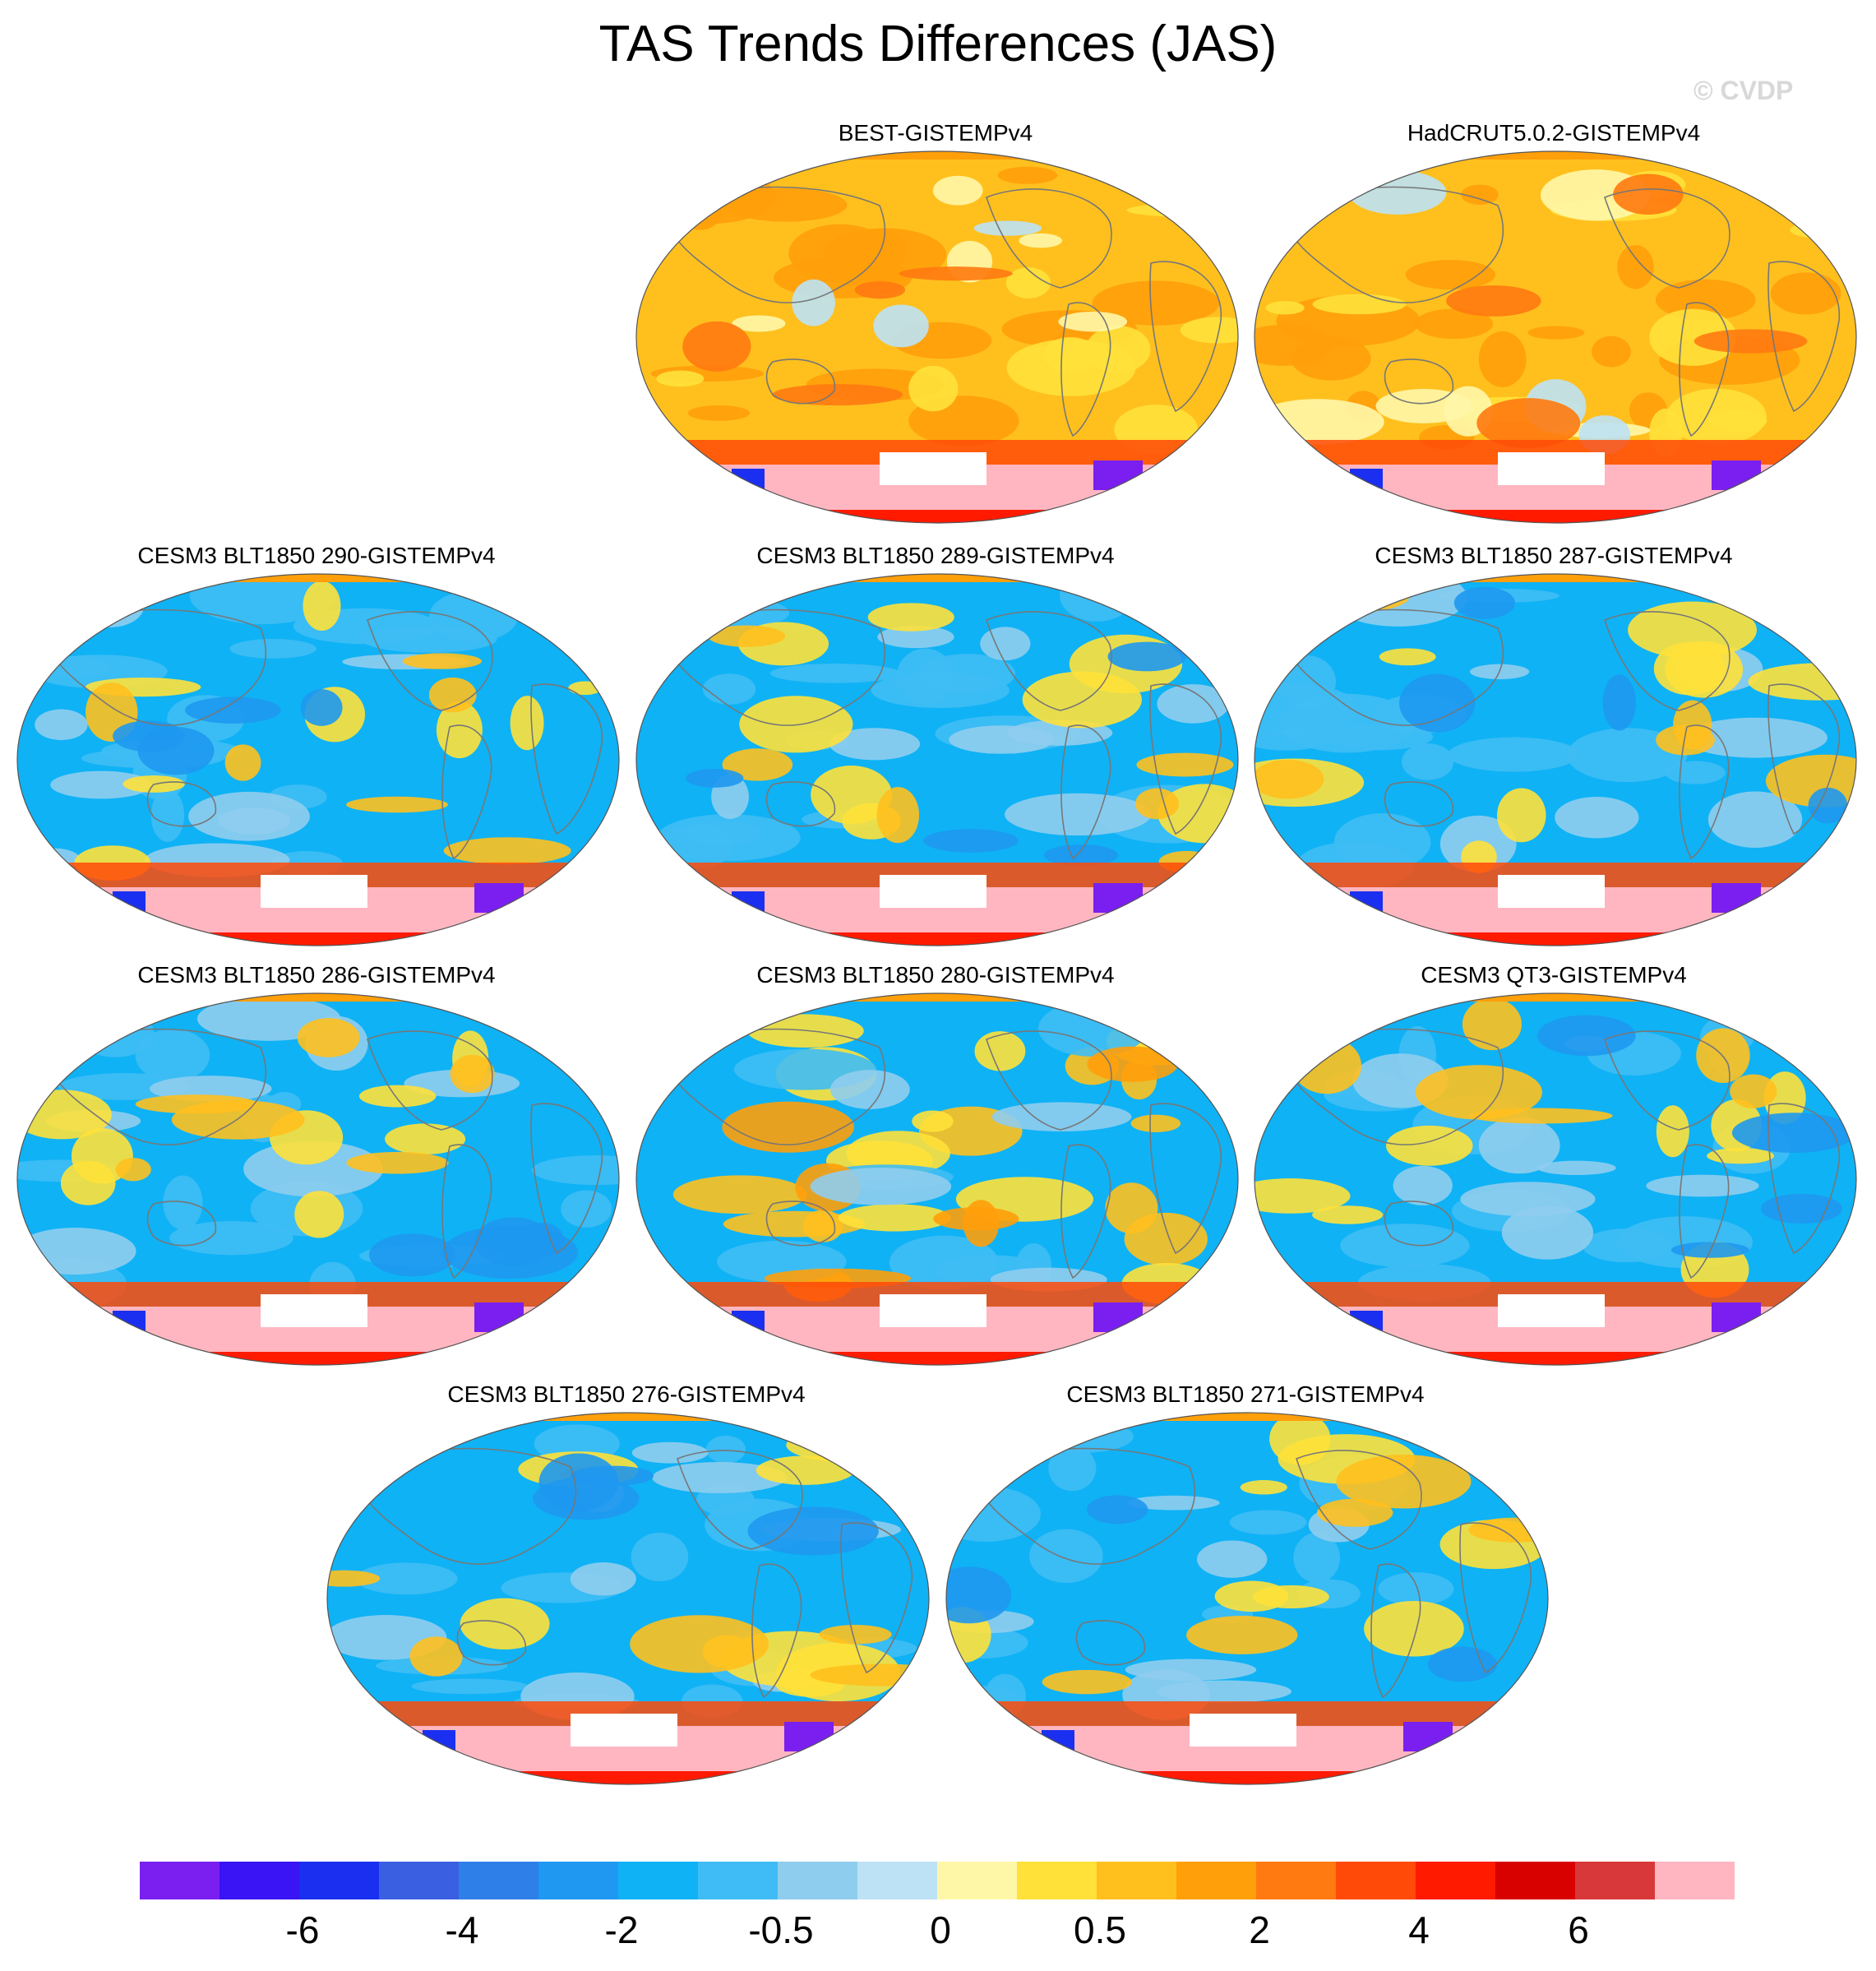  What do you see at coordinates (935, 133) in the screenshot?
I see `panel-title-1: BEST-GISTEMPv4` at bounding box center [935, 133].